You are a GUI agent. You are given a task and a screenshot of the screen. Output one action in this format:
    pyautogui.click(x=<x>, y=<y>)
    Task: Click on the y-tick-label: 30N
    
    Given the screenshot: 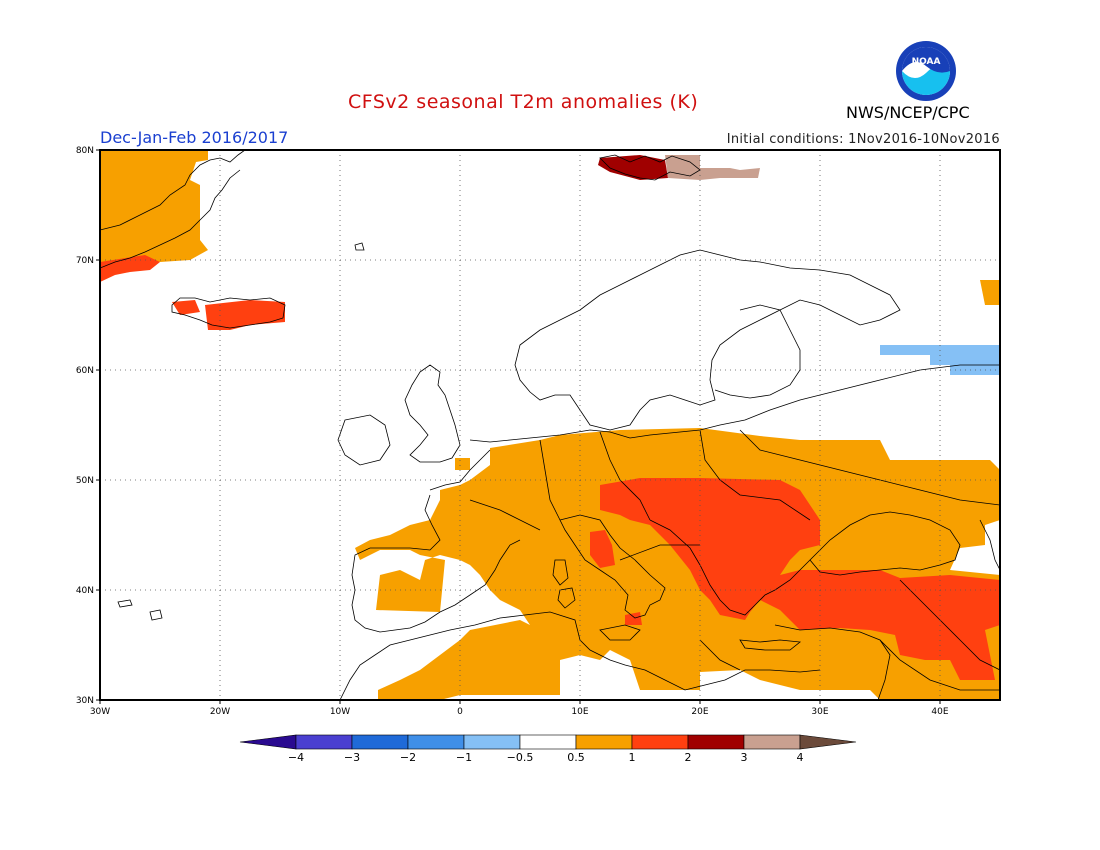 What is the action you would take?
    pyautogui.click(x=85, y=701)
    